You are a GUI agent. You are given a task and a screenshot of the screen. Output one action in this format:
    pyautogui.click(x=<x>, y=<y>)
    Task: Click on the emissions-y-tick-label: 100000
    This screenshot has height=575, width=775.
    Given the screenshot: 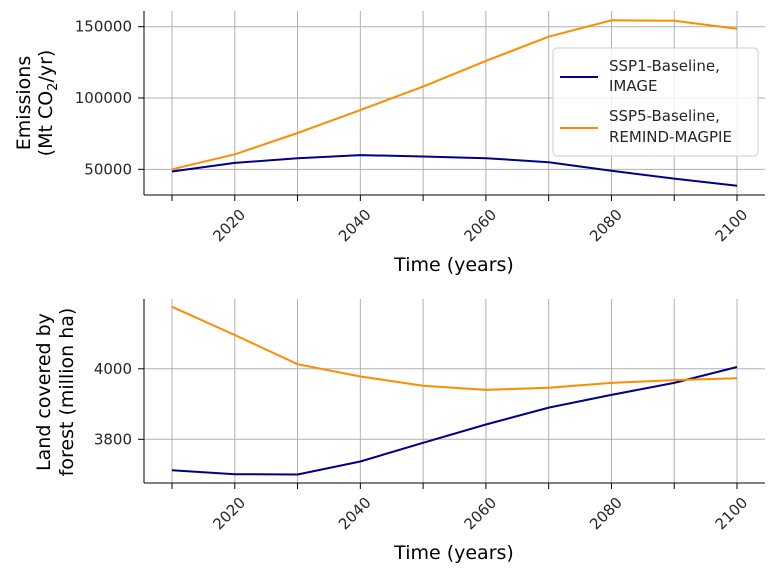 What is the action you would take?
    pyautogui.click(x=103, y=98)
    